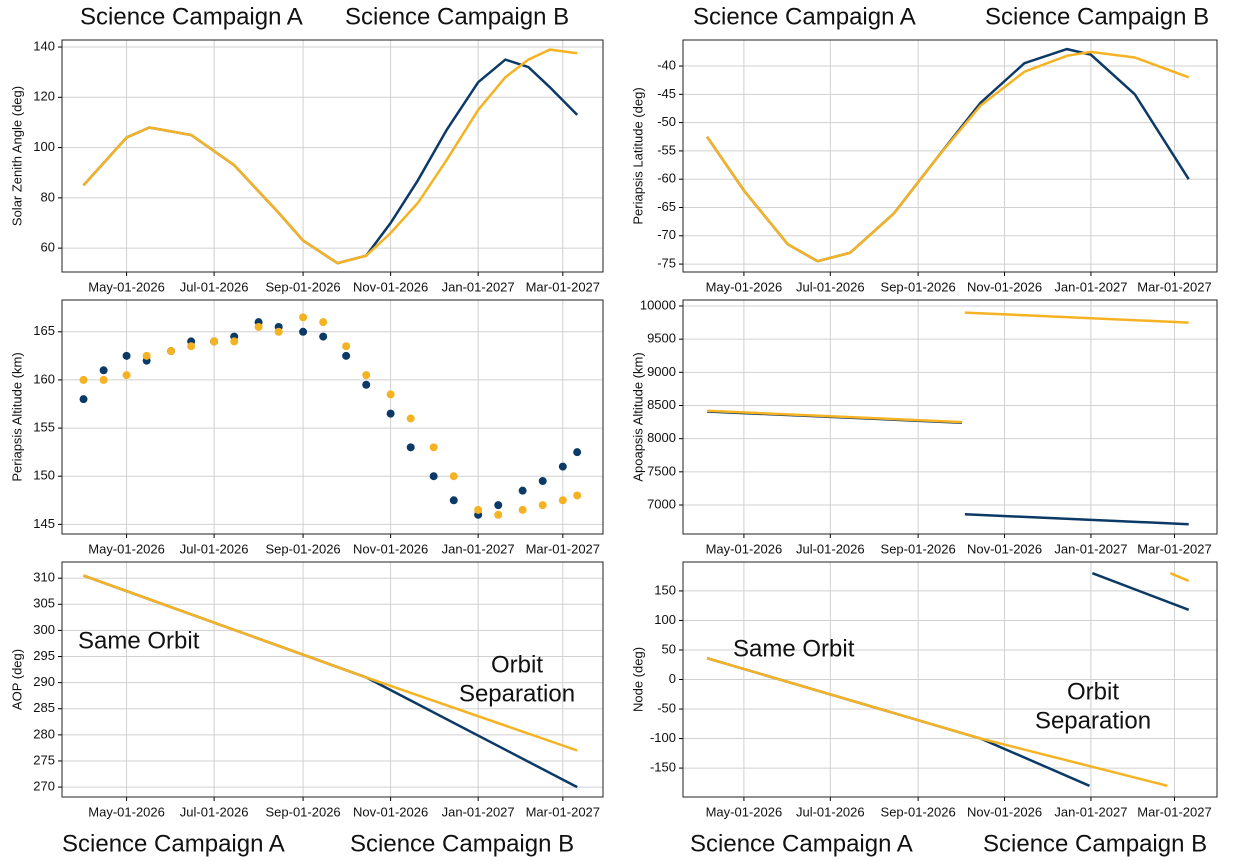 The height and width of the screenshot is (861, 1241). What do you see at coordinates (669, 648) in the screenshot?
I see `y-tick-label: 50` at bounding box center [669, 648].